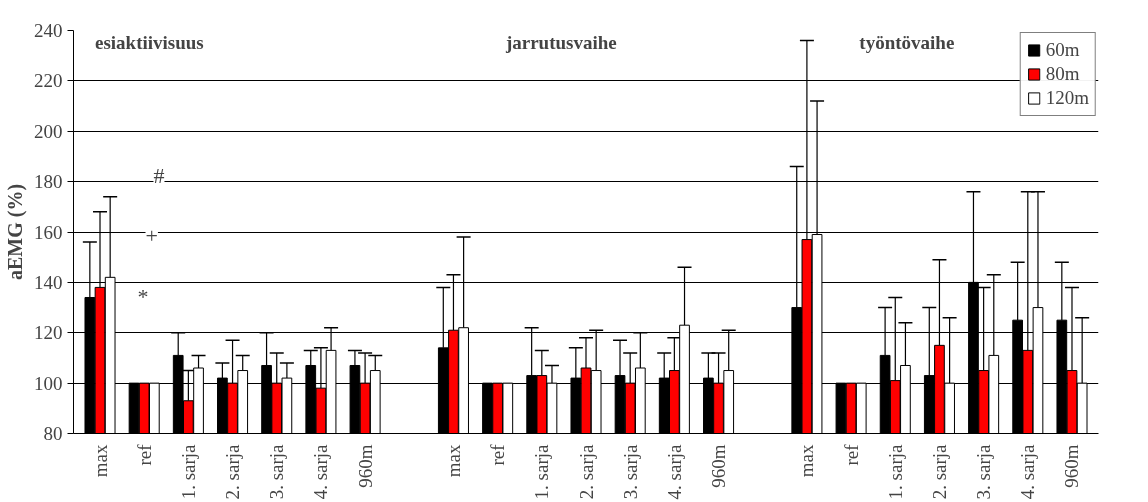 The height and width of the screenshot is (502, 1148). I want to click on y-tick-label: 240, so click(48, 30).